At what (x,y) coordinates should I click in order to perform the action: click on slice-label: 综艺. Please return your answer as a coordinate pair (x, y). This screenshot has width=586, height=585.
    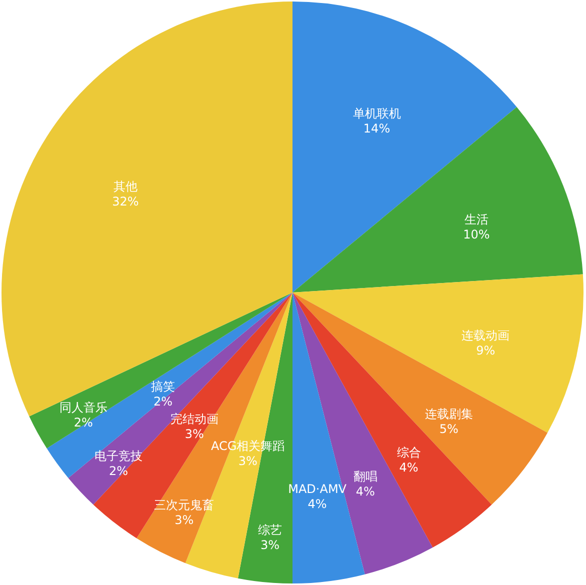
    Looking at the image, I should click on (270, 530).